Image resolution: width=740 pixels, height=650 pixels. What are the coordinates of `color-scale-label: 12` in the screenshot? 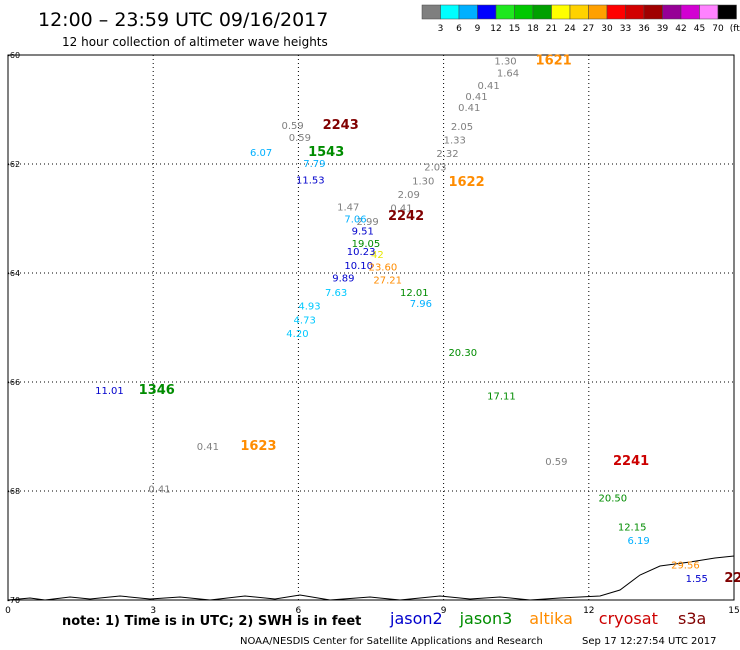 It's located at (495, 29).